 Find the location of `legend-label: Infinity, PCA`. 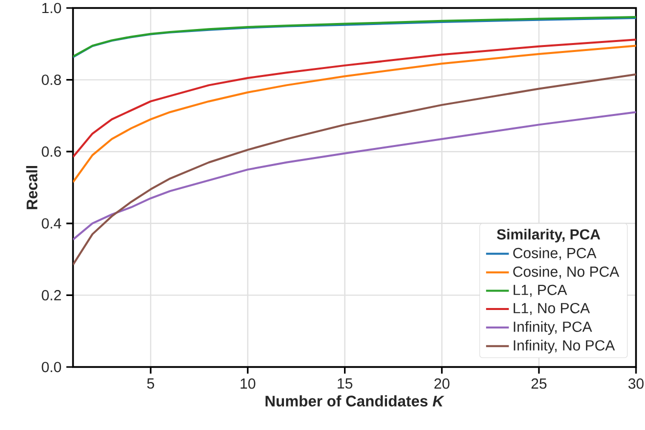

legend-label: Infinity, PCA is located at coordinates (553, 328).